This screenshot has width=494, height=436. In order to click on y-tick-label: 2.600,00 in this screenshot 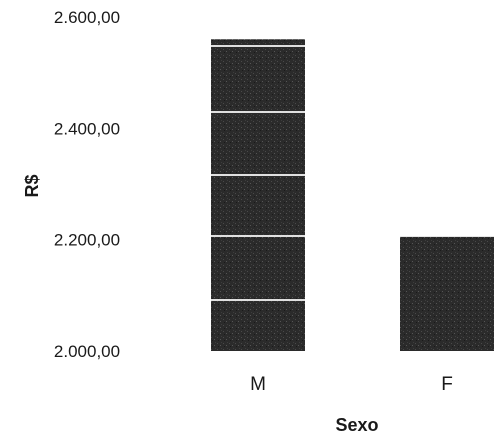, I will do `click(87, 17)`.